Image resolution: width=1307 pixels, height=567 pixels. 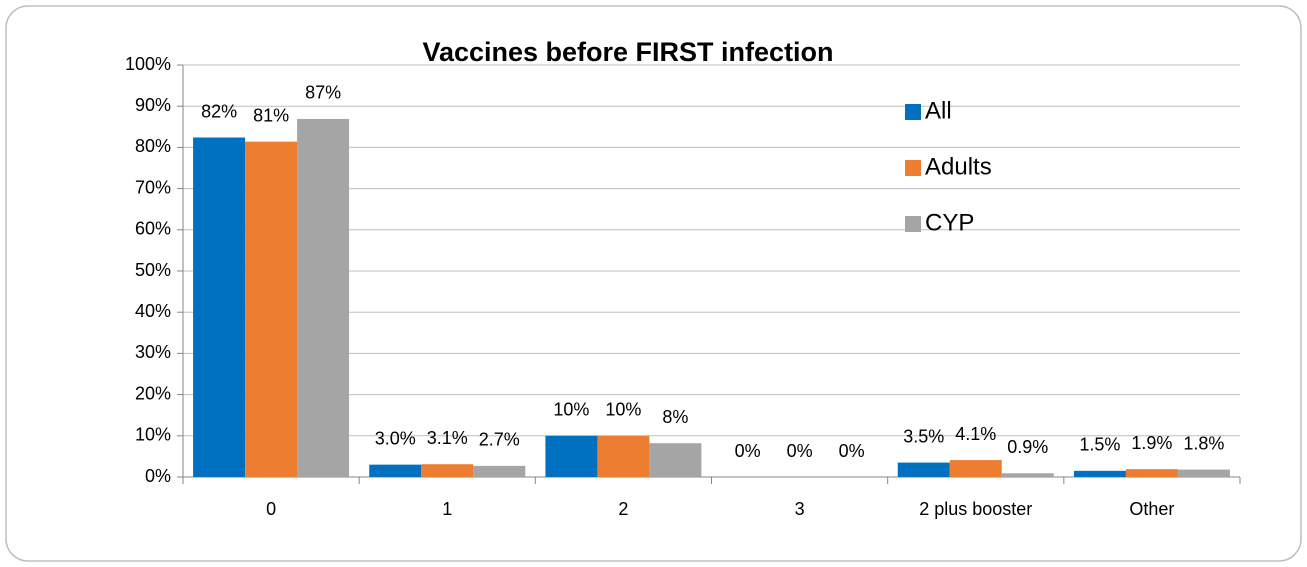 What do you see at coordinates (975, 434) in the screenshot?
I see `data-label: 4.1%` at bounding box center [975, 434].